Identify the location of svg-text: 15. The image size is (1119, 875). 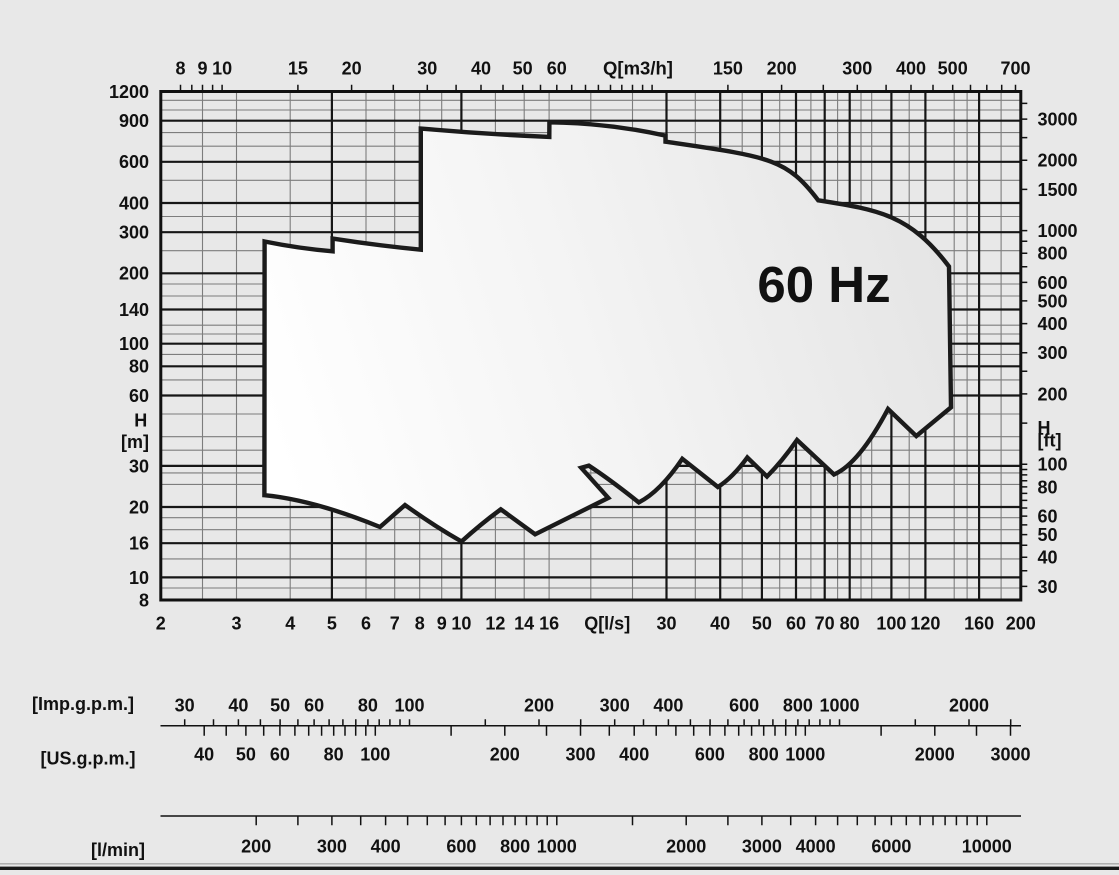
(298, 68).